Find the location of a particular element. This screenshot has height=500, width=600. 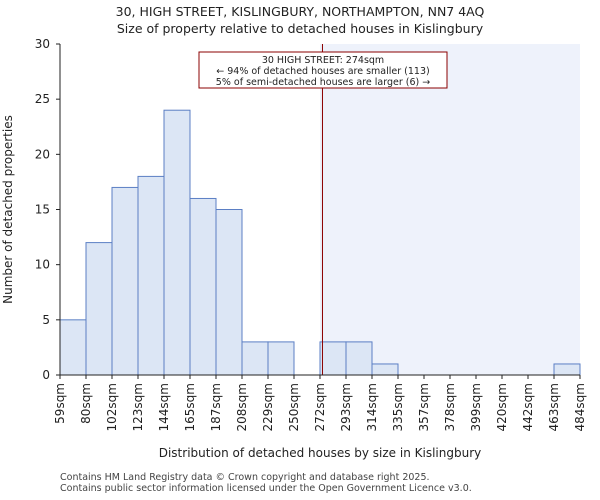

x-tick-label: 442sqm is located at coordinates (528, 407).